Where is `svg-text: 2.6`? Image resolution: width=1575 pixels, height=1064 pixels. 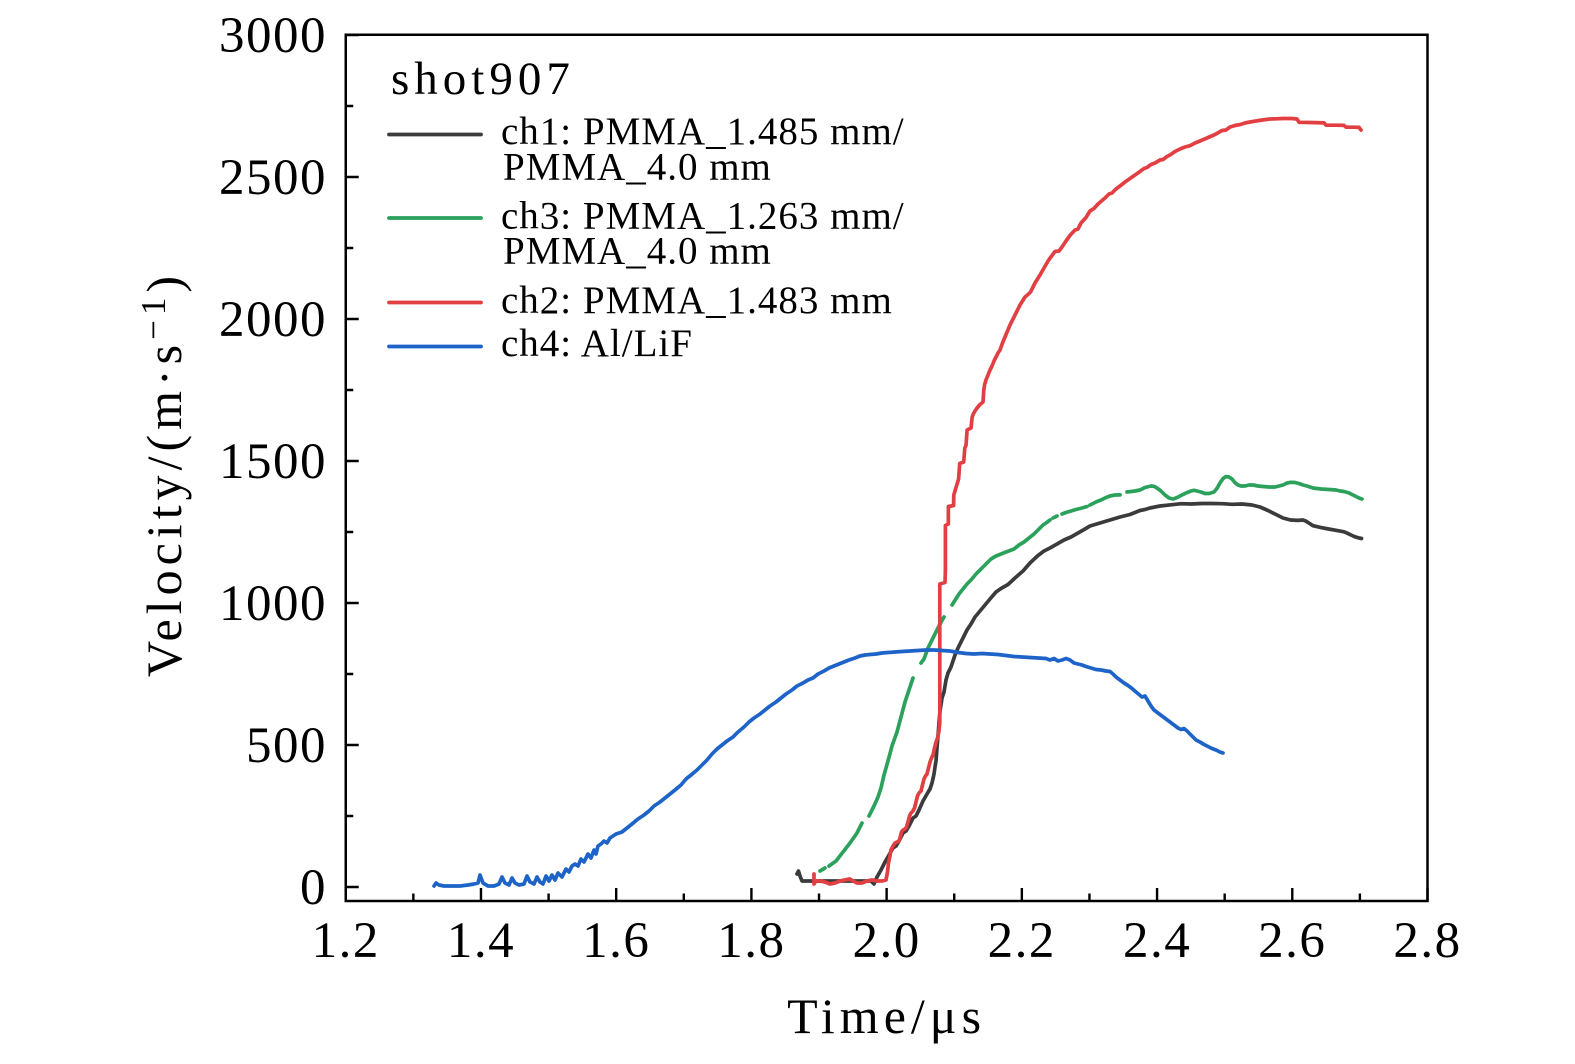 svg-text: 2.6 is located at coordinates (1292, 941).